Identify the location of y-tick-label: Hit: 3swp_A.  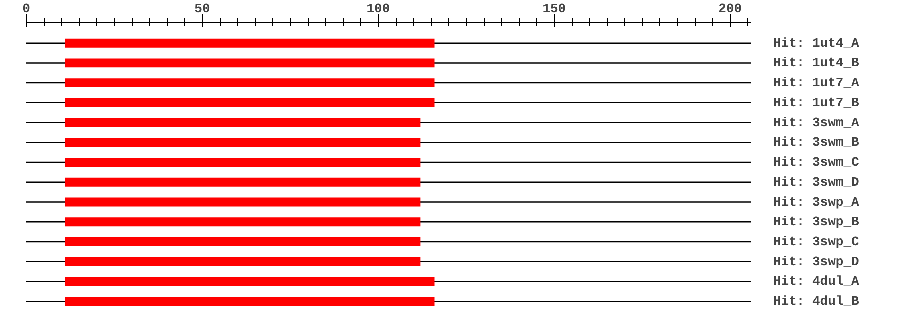
(817, 202).